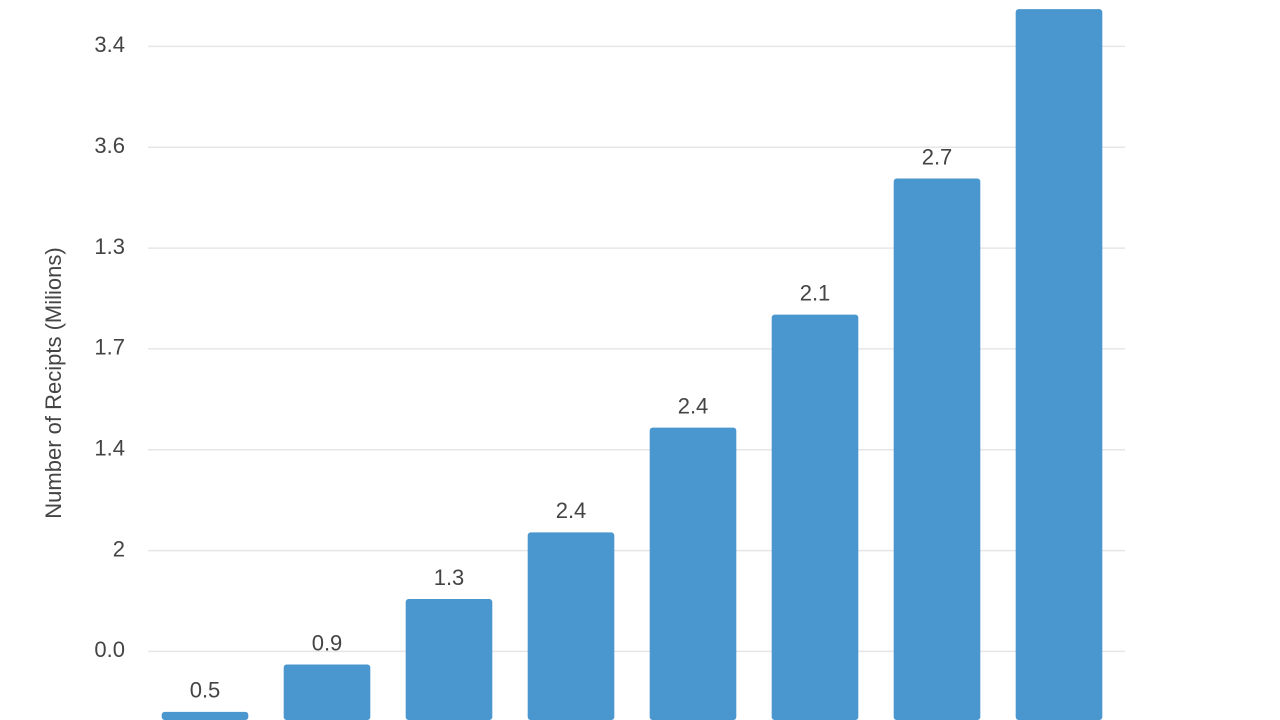  I want to click on y-tick-label: 3.6, so click(109, 145).